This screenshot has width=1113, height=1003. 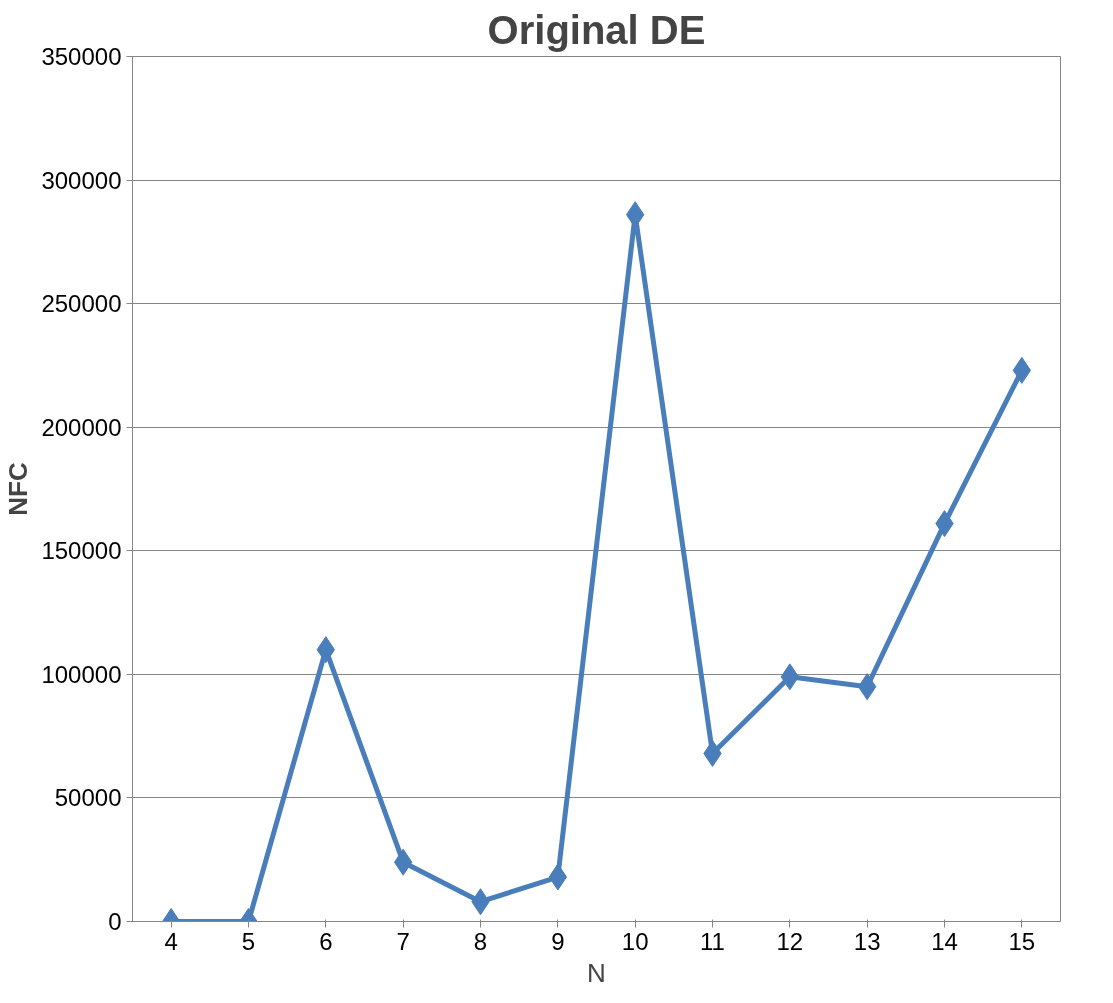 What do you see at coordinates (18, 489) in the screenshot?
I see `y-axis-title: NFC` at bounding box center [18, 489].